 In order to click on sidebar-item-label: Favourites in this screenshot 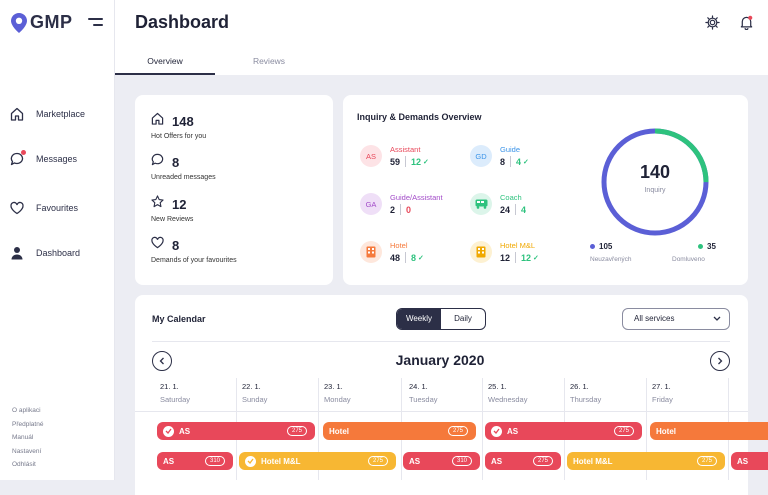, I will do `click(57, 208)`.